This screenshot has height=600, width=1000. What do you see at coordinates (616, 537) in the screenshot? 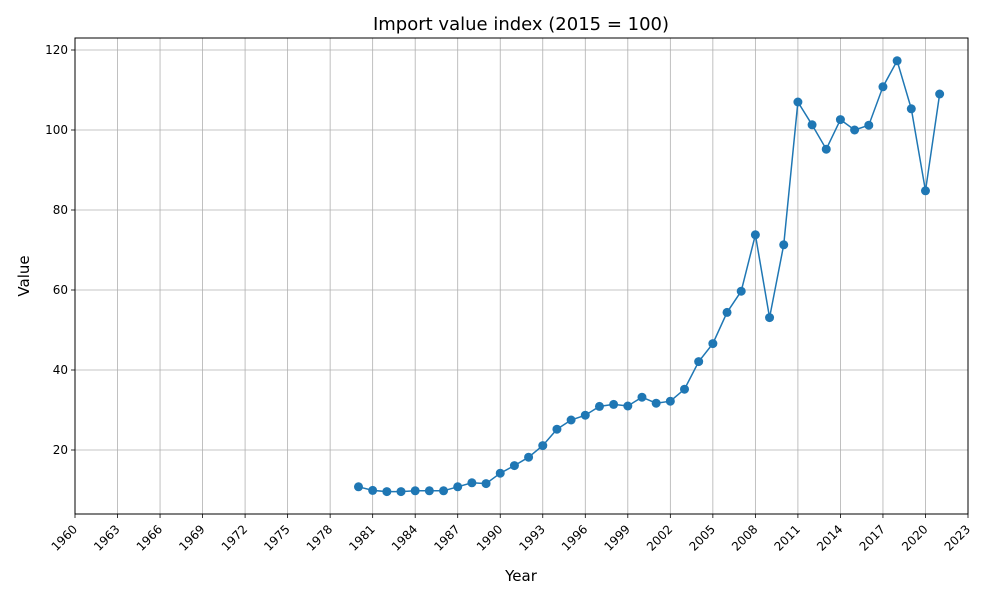
I see `x-tick-label: 1999` at bounding box center [616, 537].